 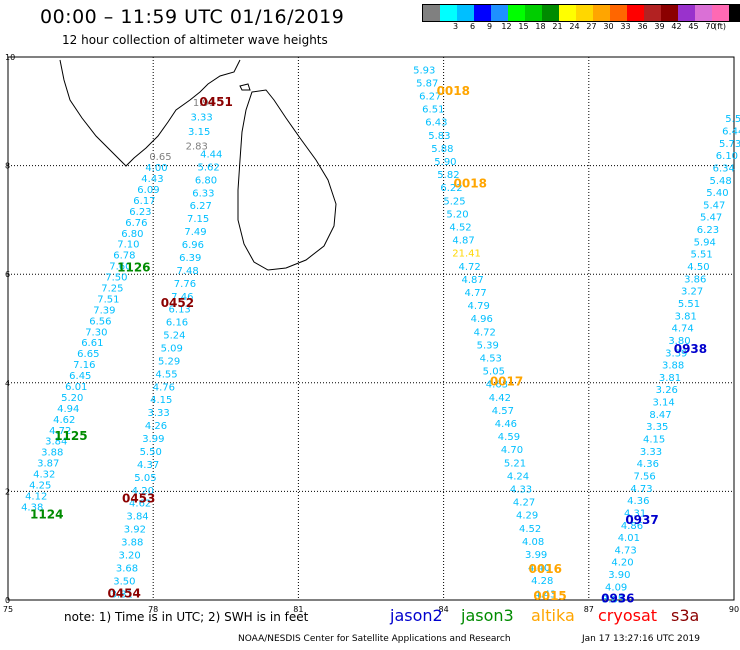 I want to click on wave-height-value: 4.62, so click(x=64, y=420).